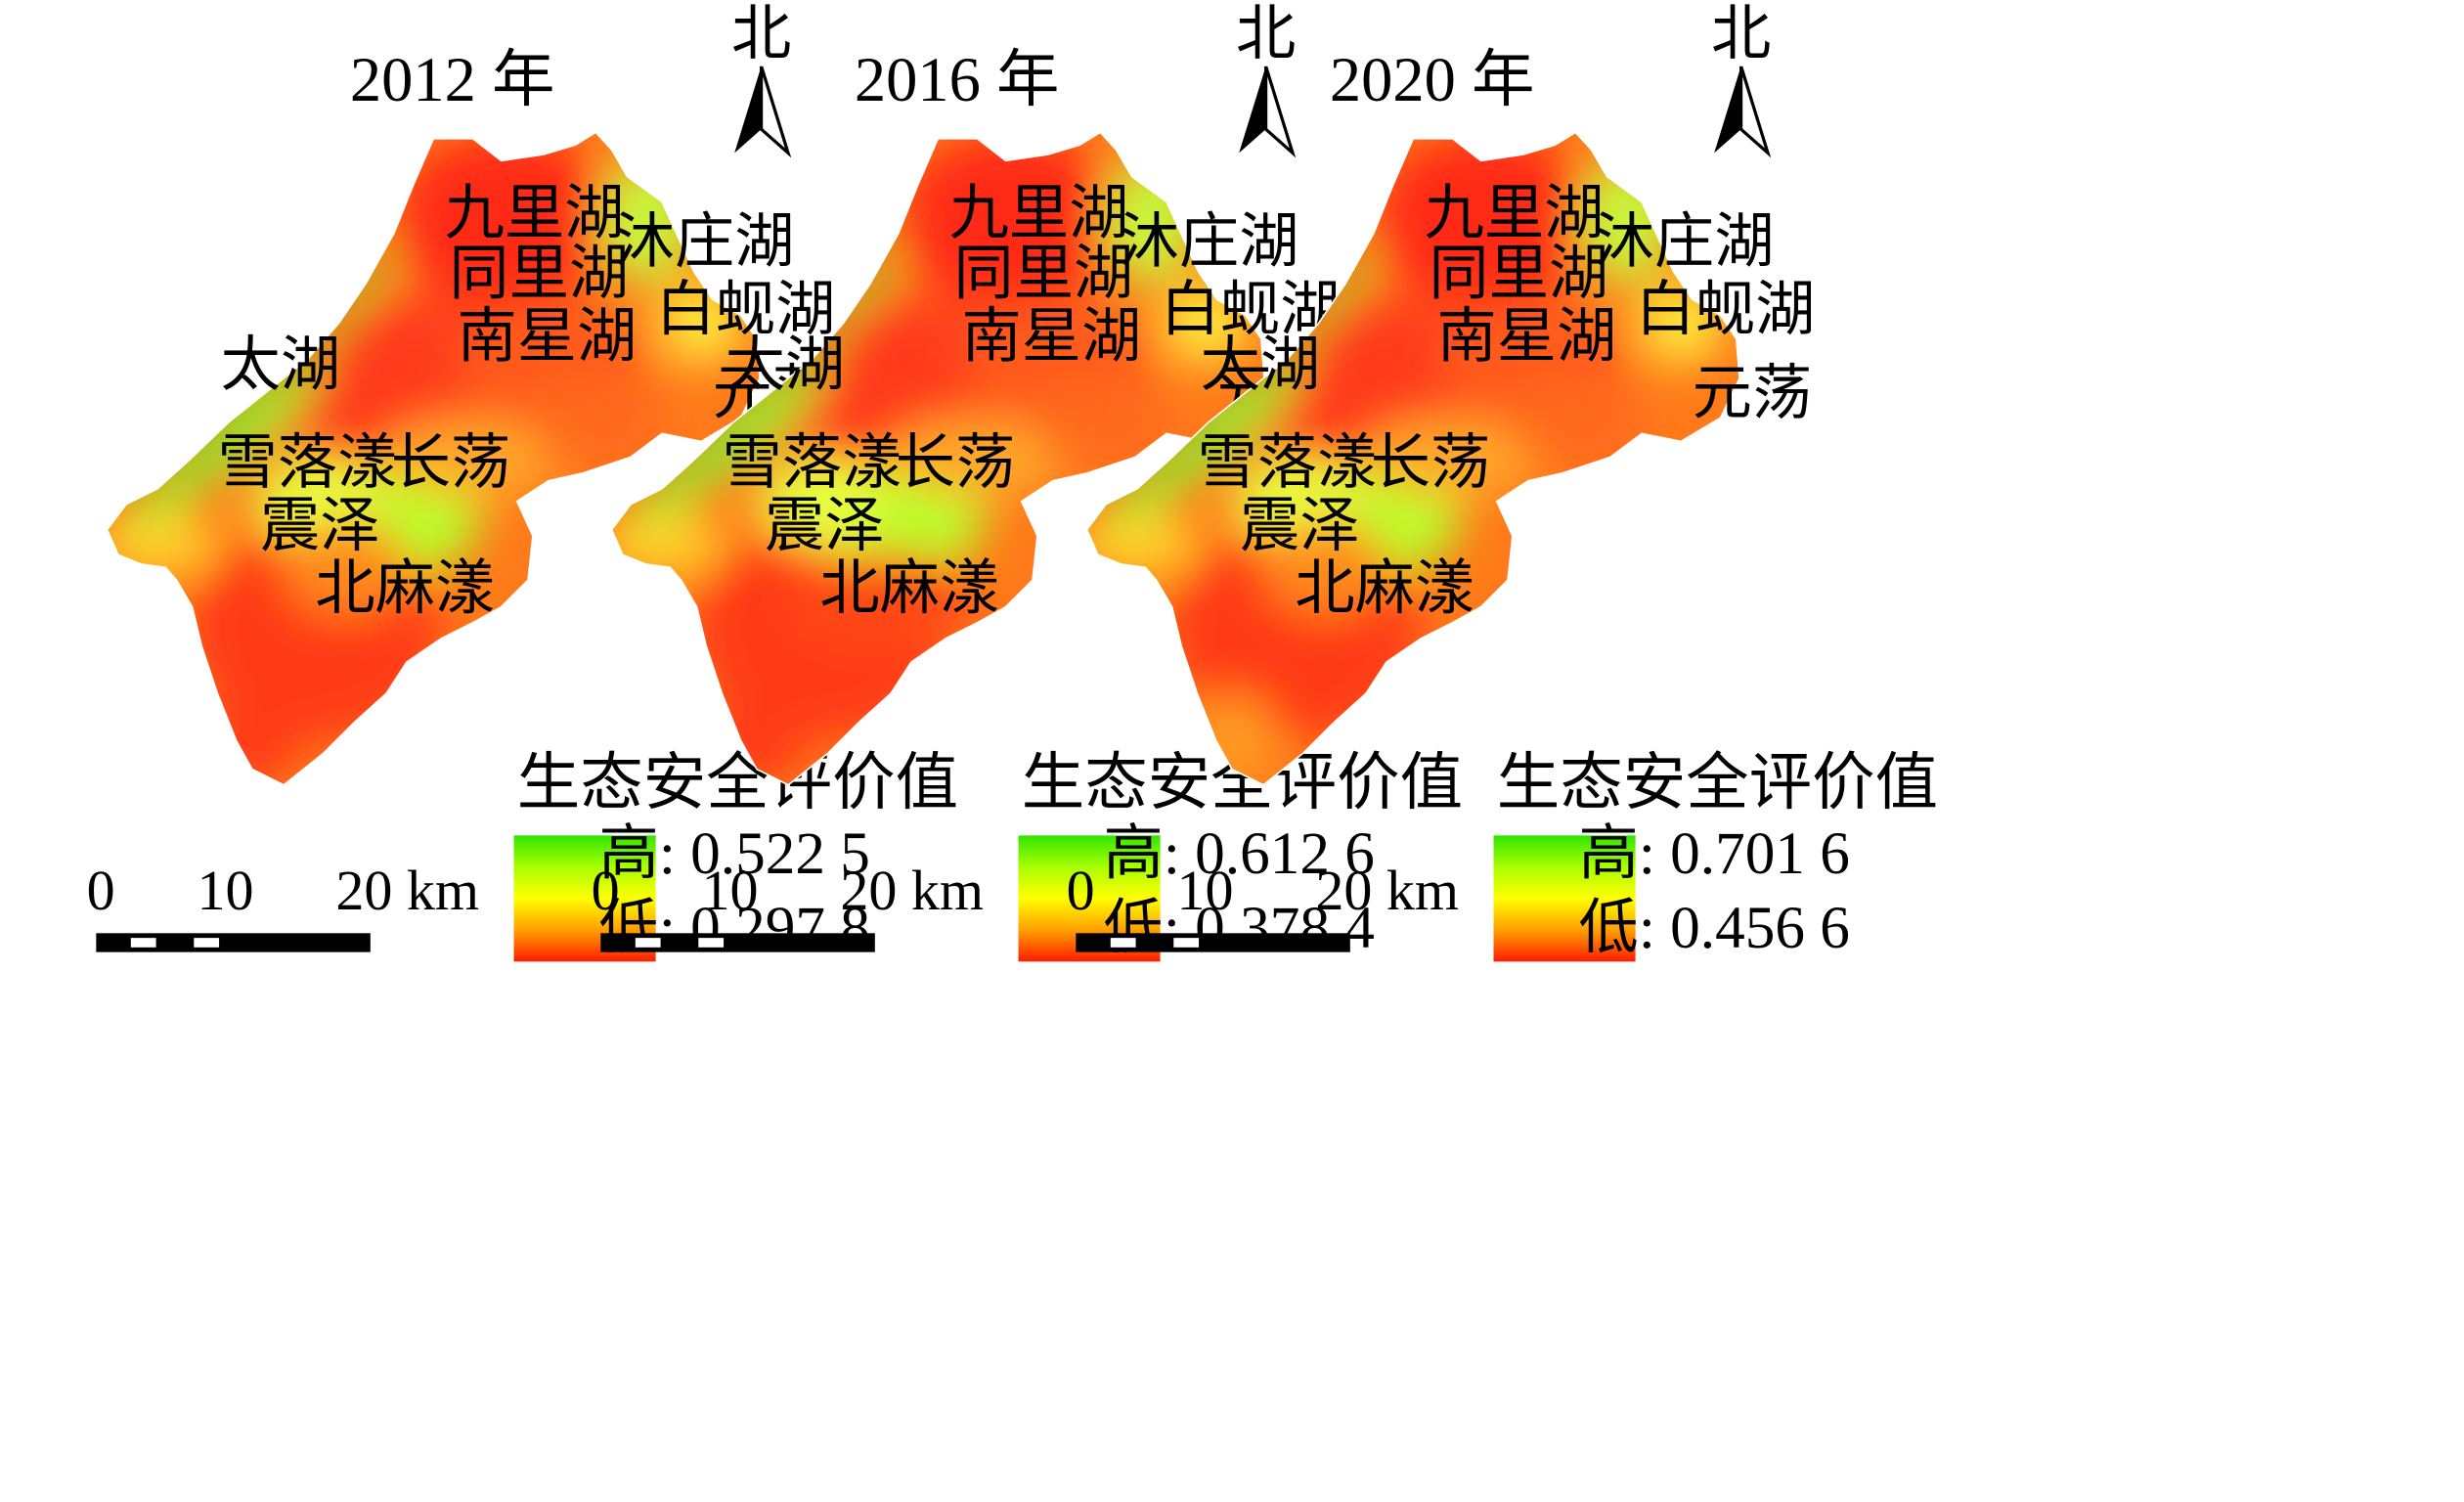 This screenshot has height=1502, width=2464. What do you see at coordinates (1239, 854) in the screenshot?
I see `legend-high-value: 高: 0.612 6` at bounding box center [1239, 854].